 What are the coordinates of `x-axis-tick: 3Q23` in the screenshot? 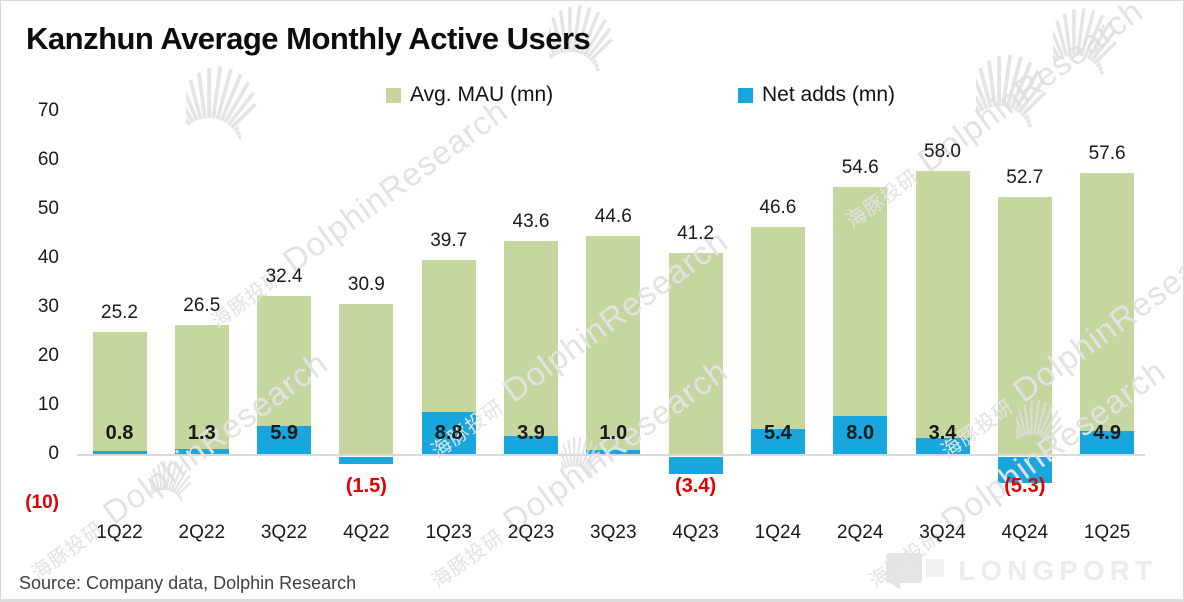 It's located at (613, 532).